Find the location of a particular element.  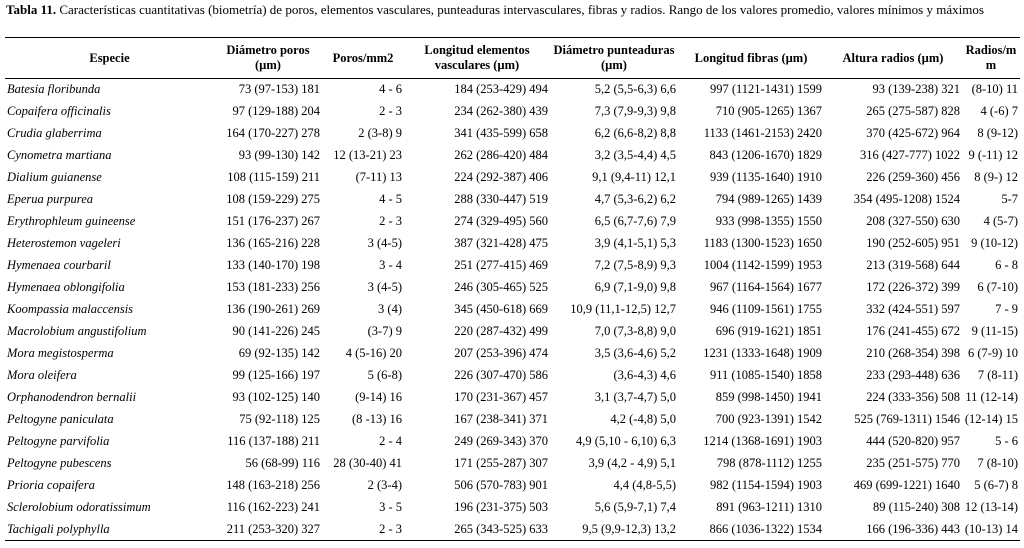

cell-pit-diameter: 6,2 (6,6-8,2) 8,8 is located at coordinates (614, 134).